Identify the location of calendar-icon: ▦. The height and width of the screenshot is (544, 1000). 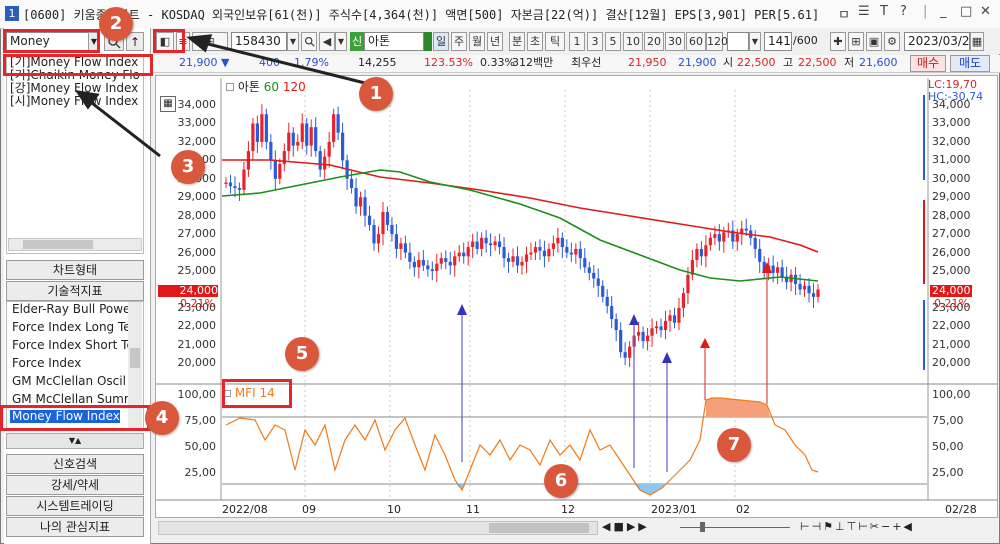
(977, 41).